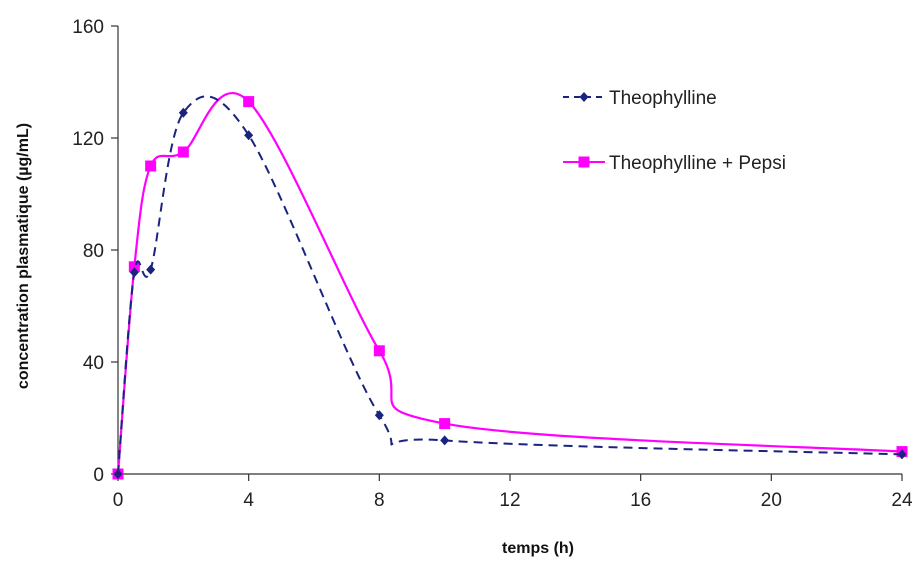  I want to click on y-tick-label: 160, so click(88, 27).